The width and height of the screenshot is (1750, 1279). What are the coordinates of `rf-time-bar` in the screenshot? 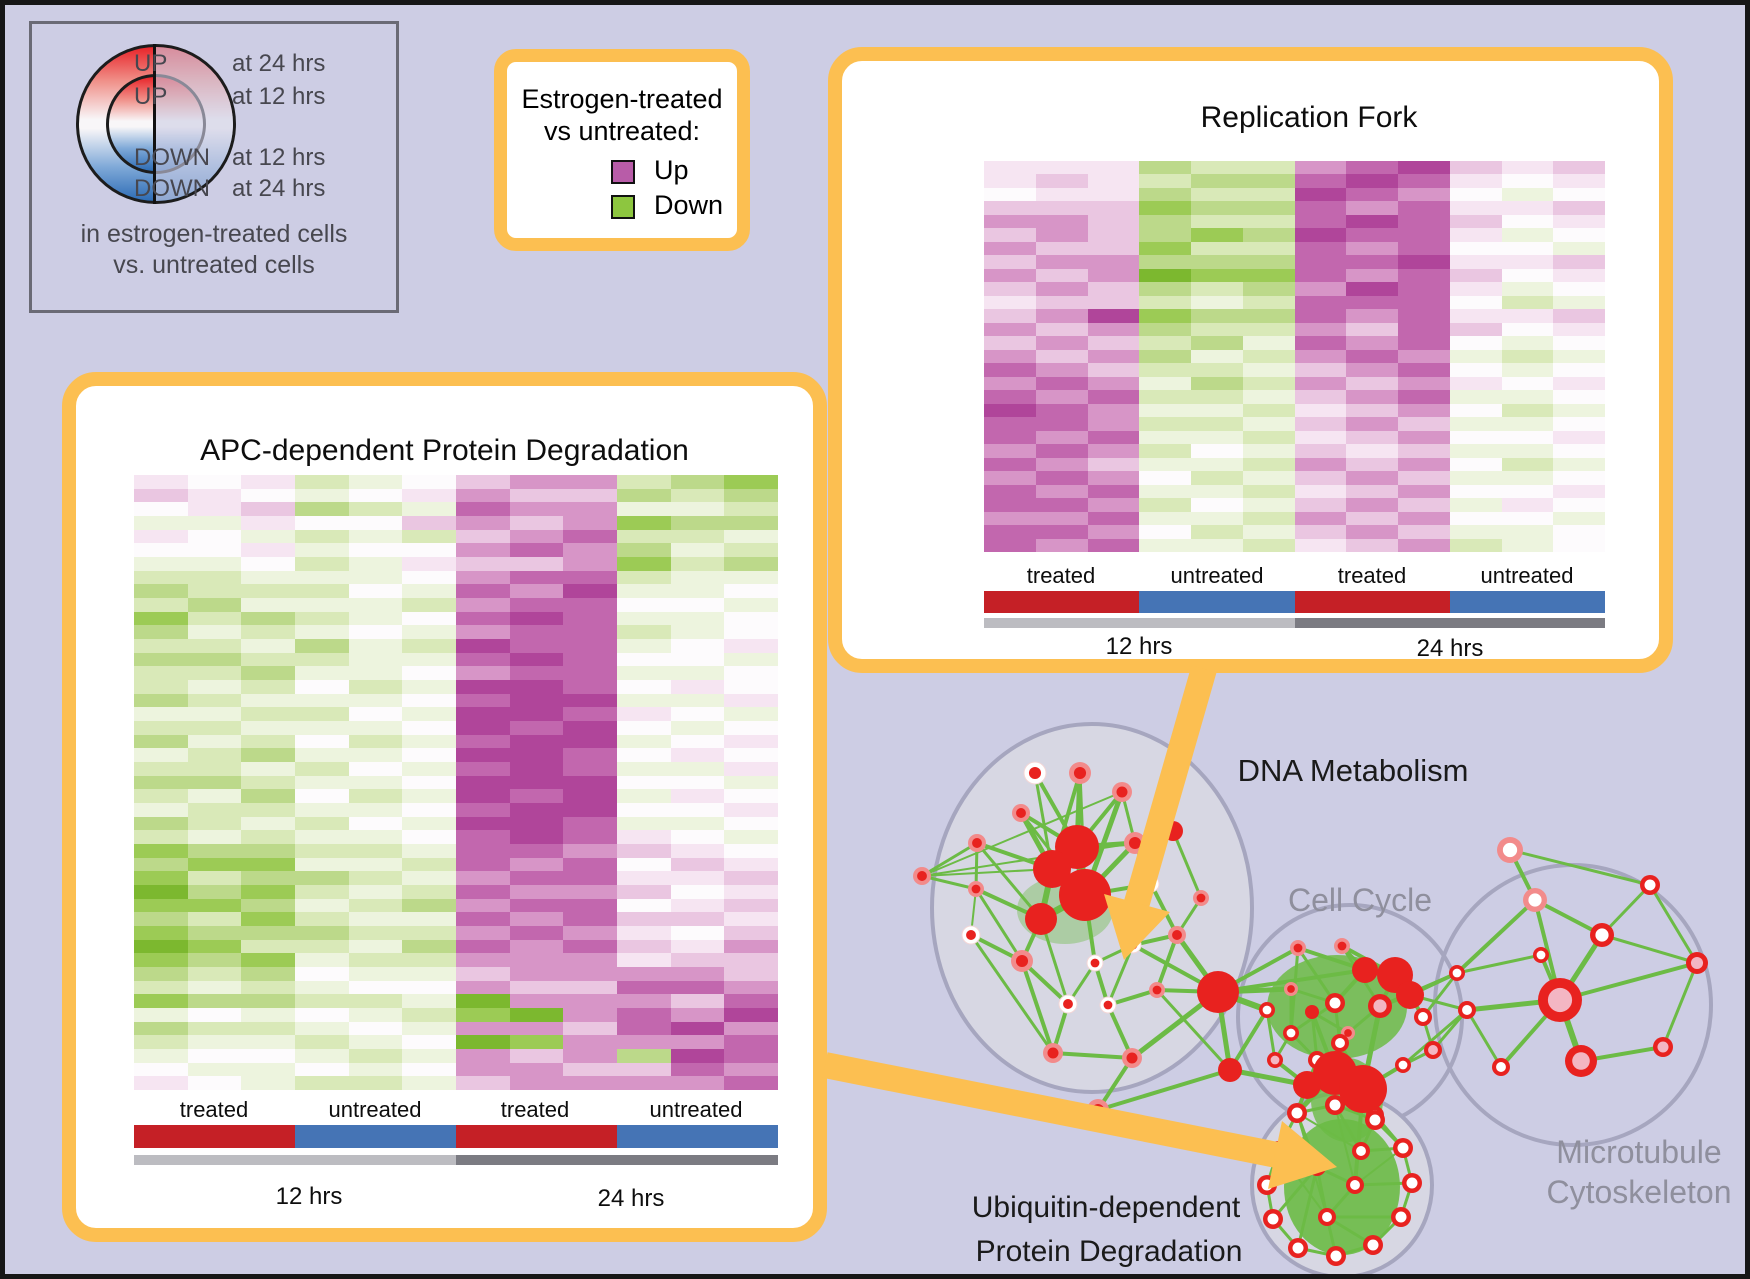 It's located at (1294, 623).